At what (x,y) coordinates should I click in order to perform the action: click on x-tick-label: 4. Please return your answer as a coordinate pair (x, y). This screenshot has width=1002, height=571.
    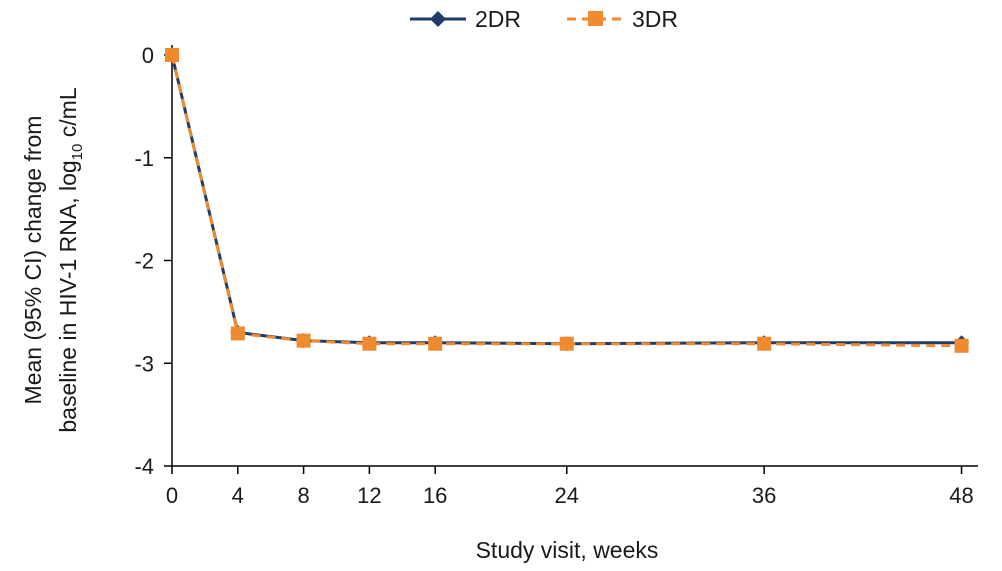
    Looking at the image, I should click on (238, 495).